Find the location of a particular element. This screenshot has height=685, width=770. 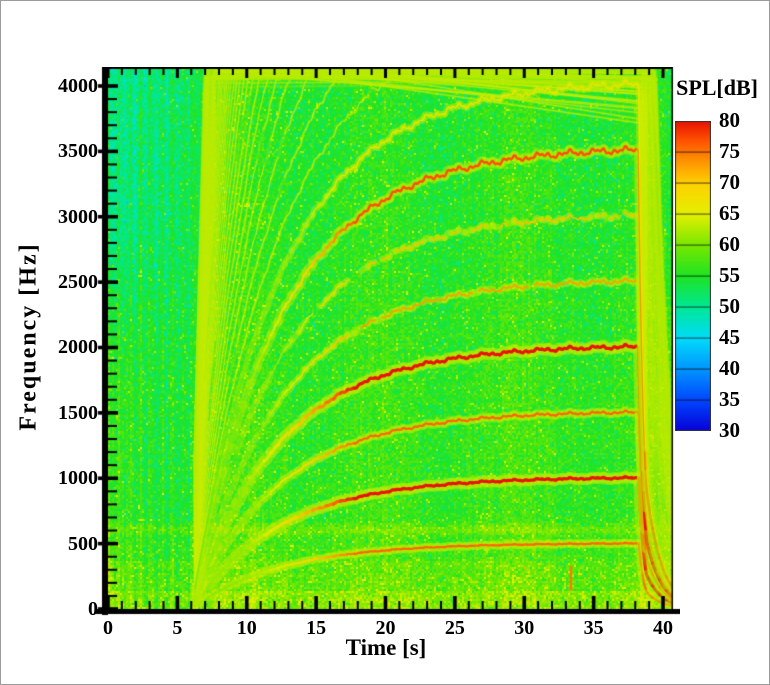

colorbar-tick-label: 80 is located at coordinates (729, 120).